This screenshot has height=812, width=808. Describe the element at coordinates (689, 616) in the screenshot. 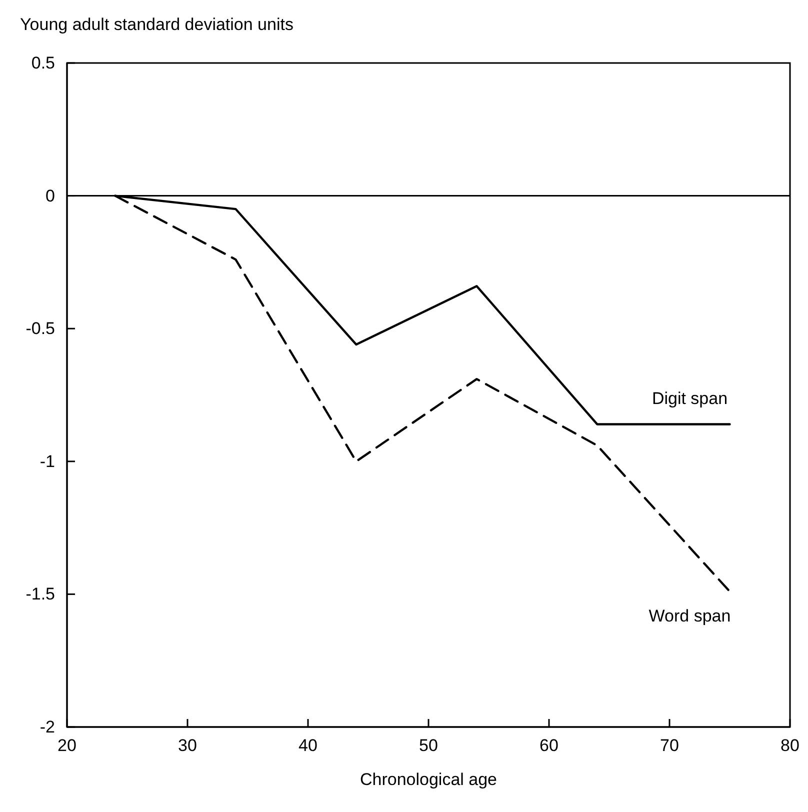

I see `series-label: Word span` at that location.